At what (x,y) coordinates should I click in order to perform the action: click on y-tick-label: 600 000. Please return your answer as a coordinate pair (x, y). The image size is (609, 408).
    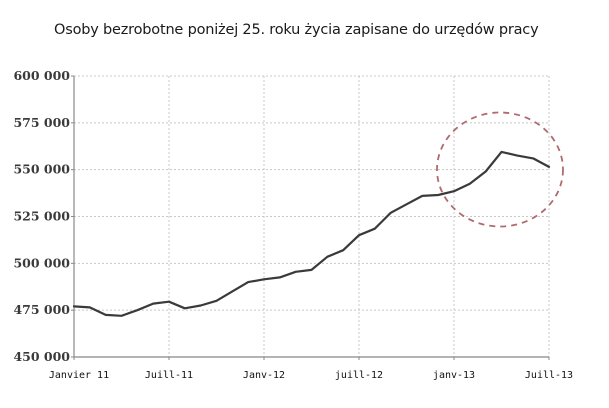
    Looking at the image, I should click on (41, 75).